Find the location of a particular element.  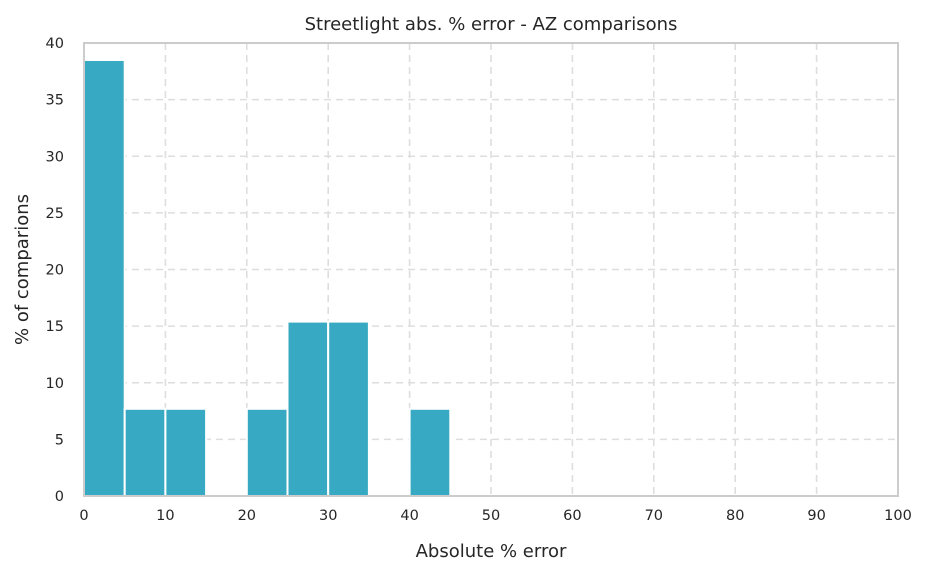

x-tick-label: 30 is located at coordinates (328, 516).